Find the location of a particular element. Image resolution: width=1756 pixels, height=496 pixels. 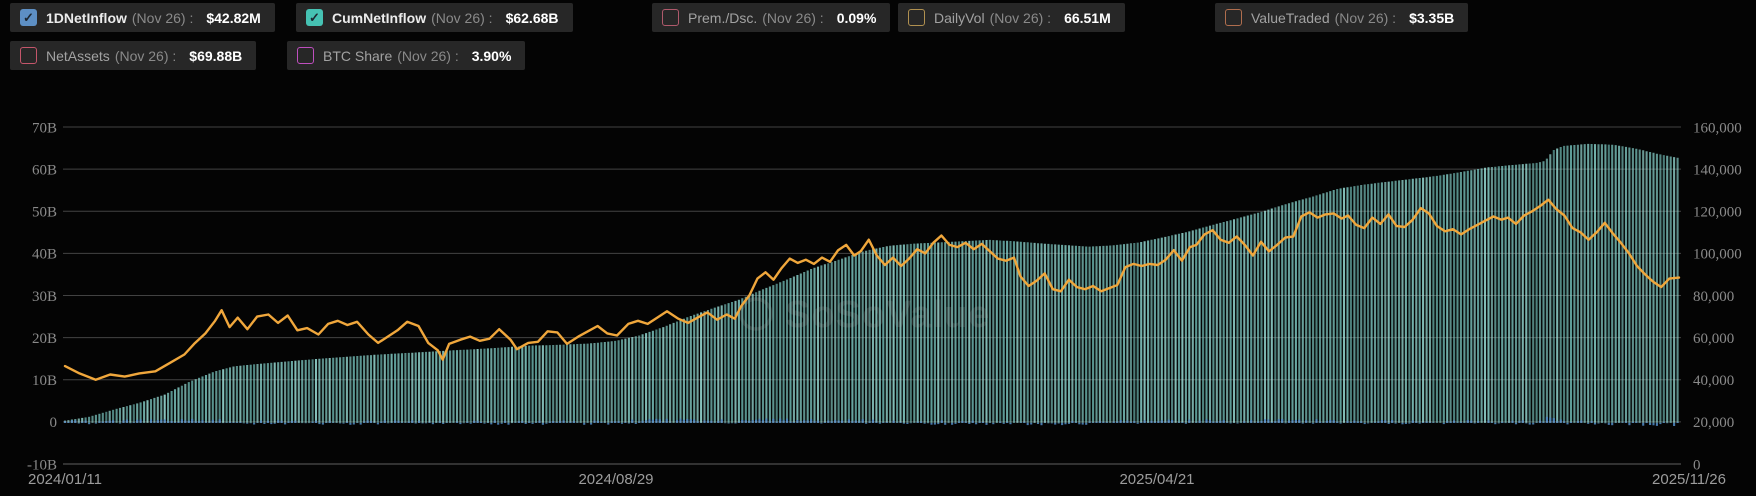

x-axis-labels: 2024/01/11 2024/08/29 2025/04/21 2025/11/26 is located at coordinates (877, 479).